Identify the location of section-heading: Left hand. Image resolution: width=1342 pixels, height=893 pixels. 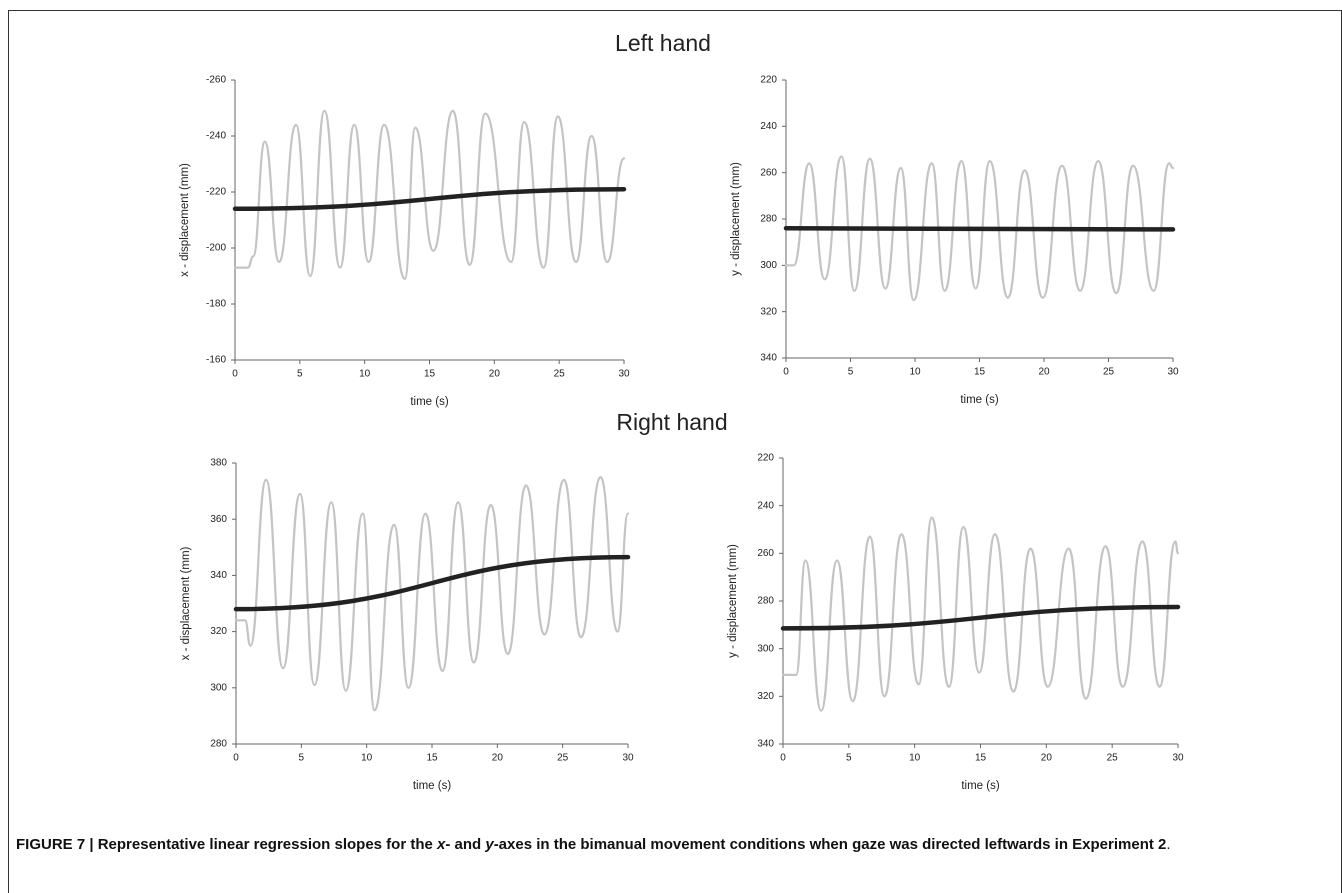
(663, 43).